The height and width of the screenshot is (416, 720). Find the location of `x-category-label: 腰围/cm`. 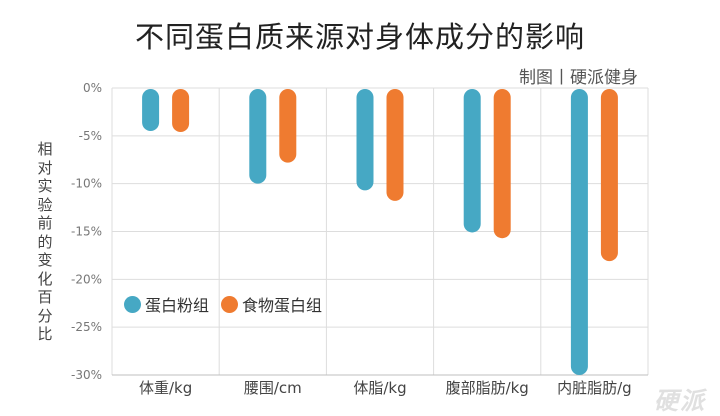

x-category-label: 腰围/cm is located at coordinates (273, 388).